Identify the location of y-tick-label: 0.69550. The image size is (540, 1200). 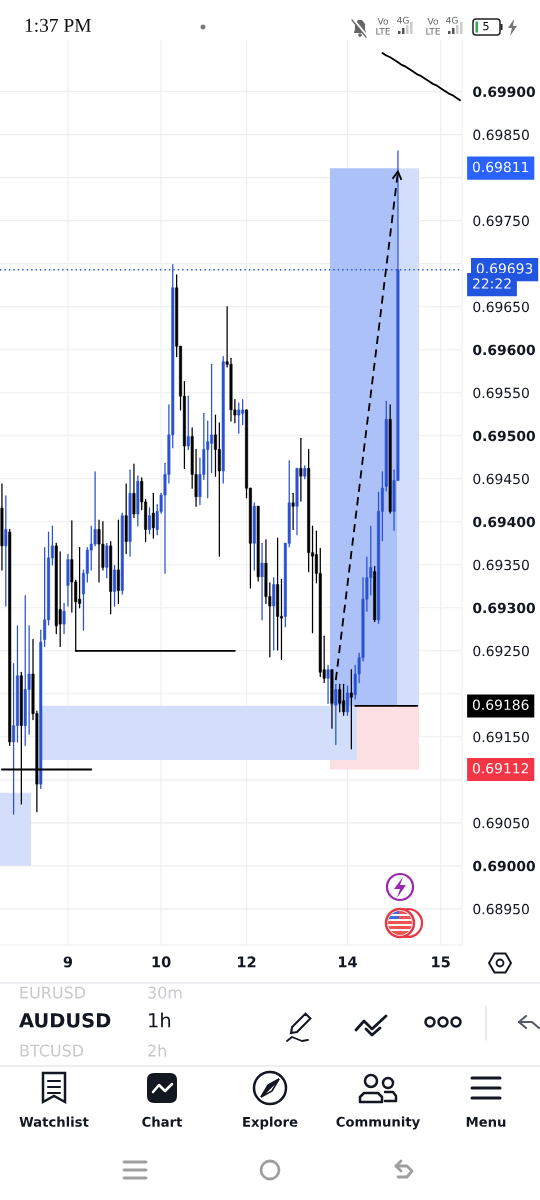
(501, 393).